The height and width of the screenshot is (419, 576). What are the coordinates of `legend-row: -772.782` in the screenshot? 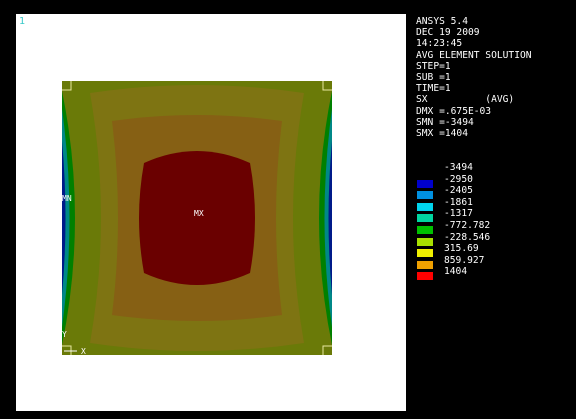 It's located at (496, 226).